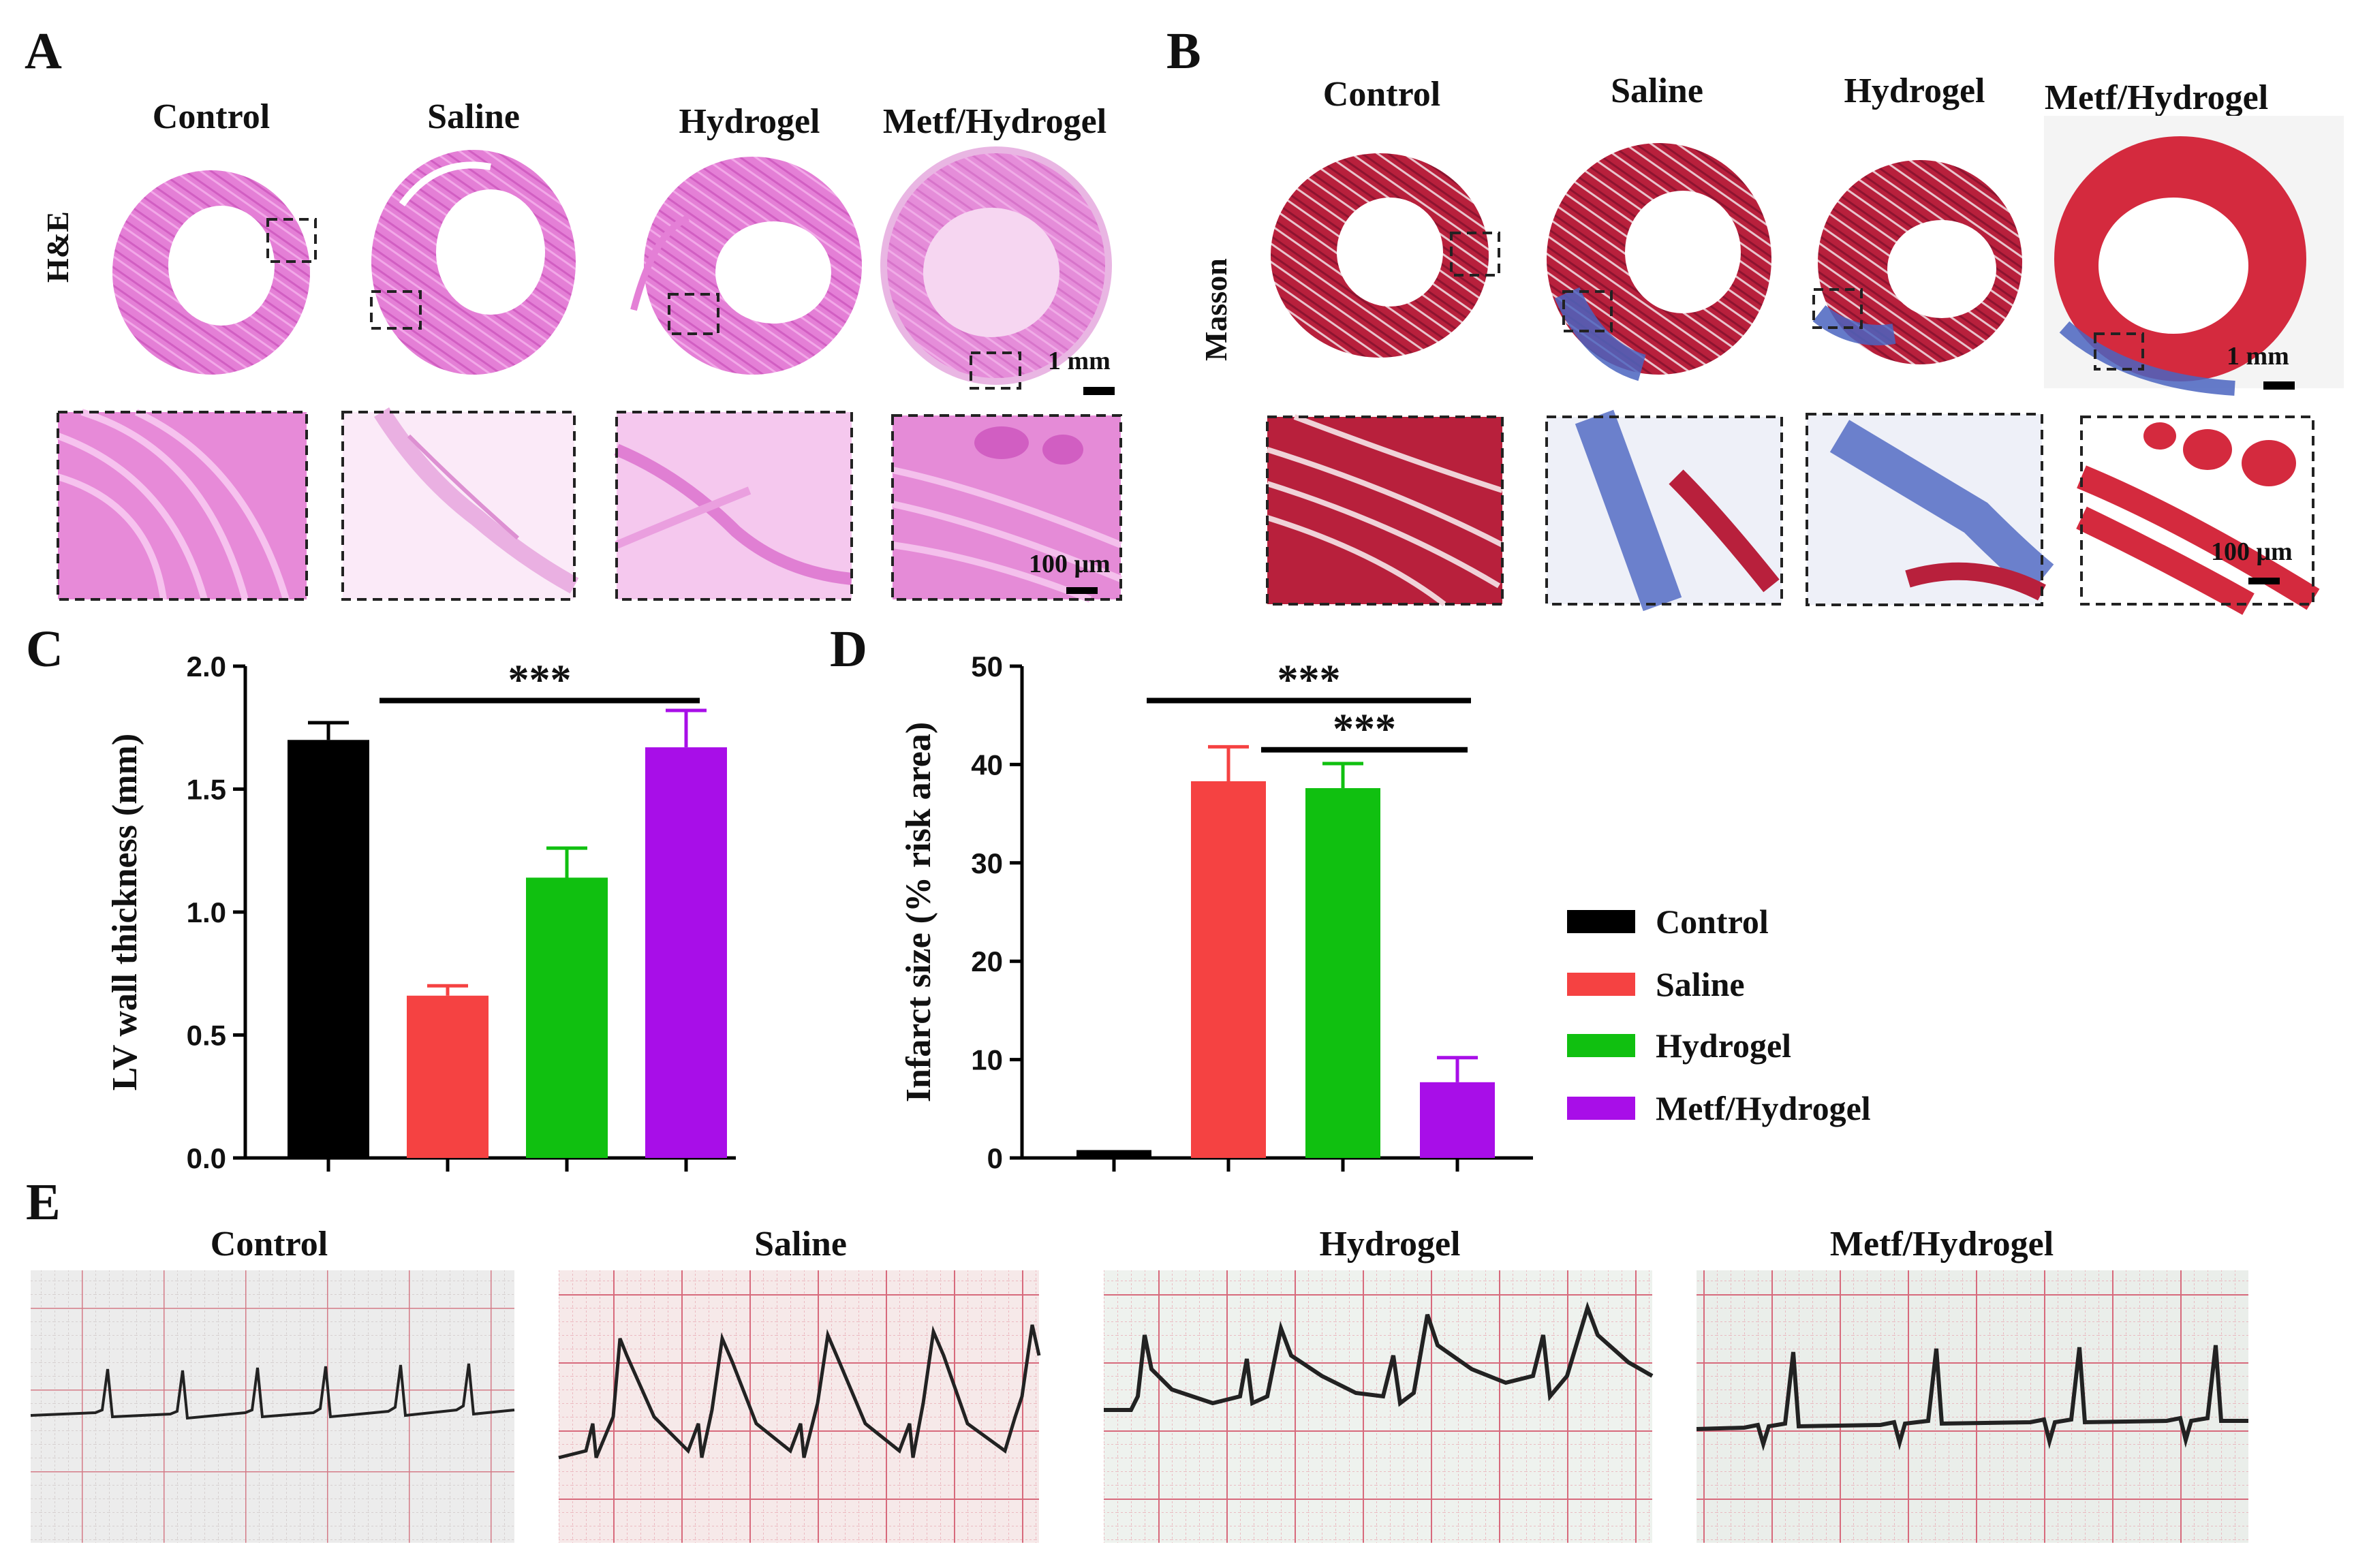 The height and width of the screenshot is (1568, 2354). Describe the element at coordinates (746, 266) in the screenshot. I see `he-section-hydrogel` at that location.